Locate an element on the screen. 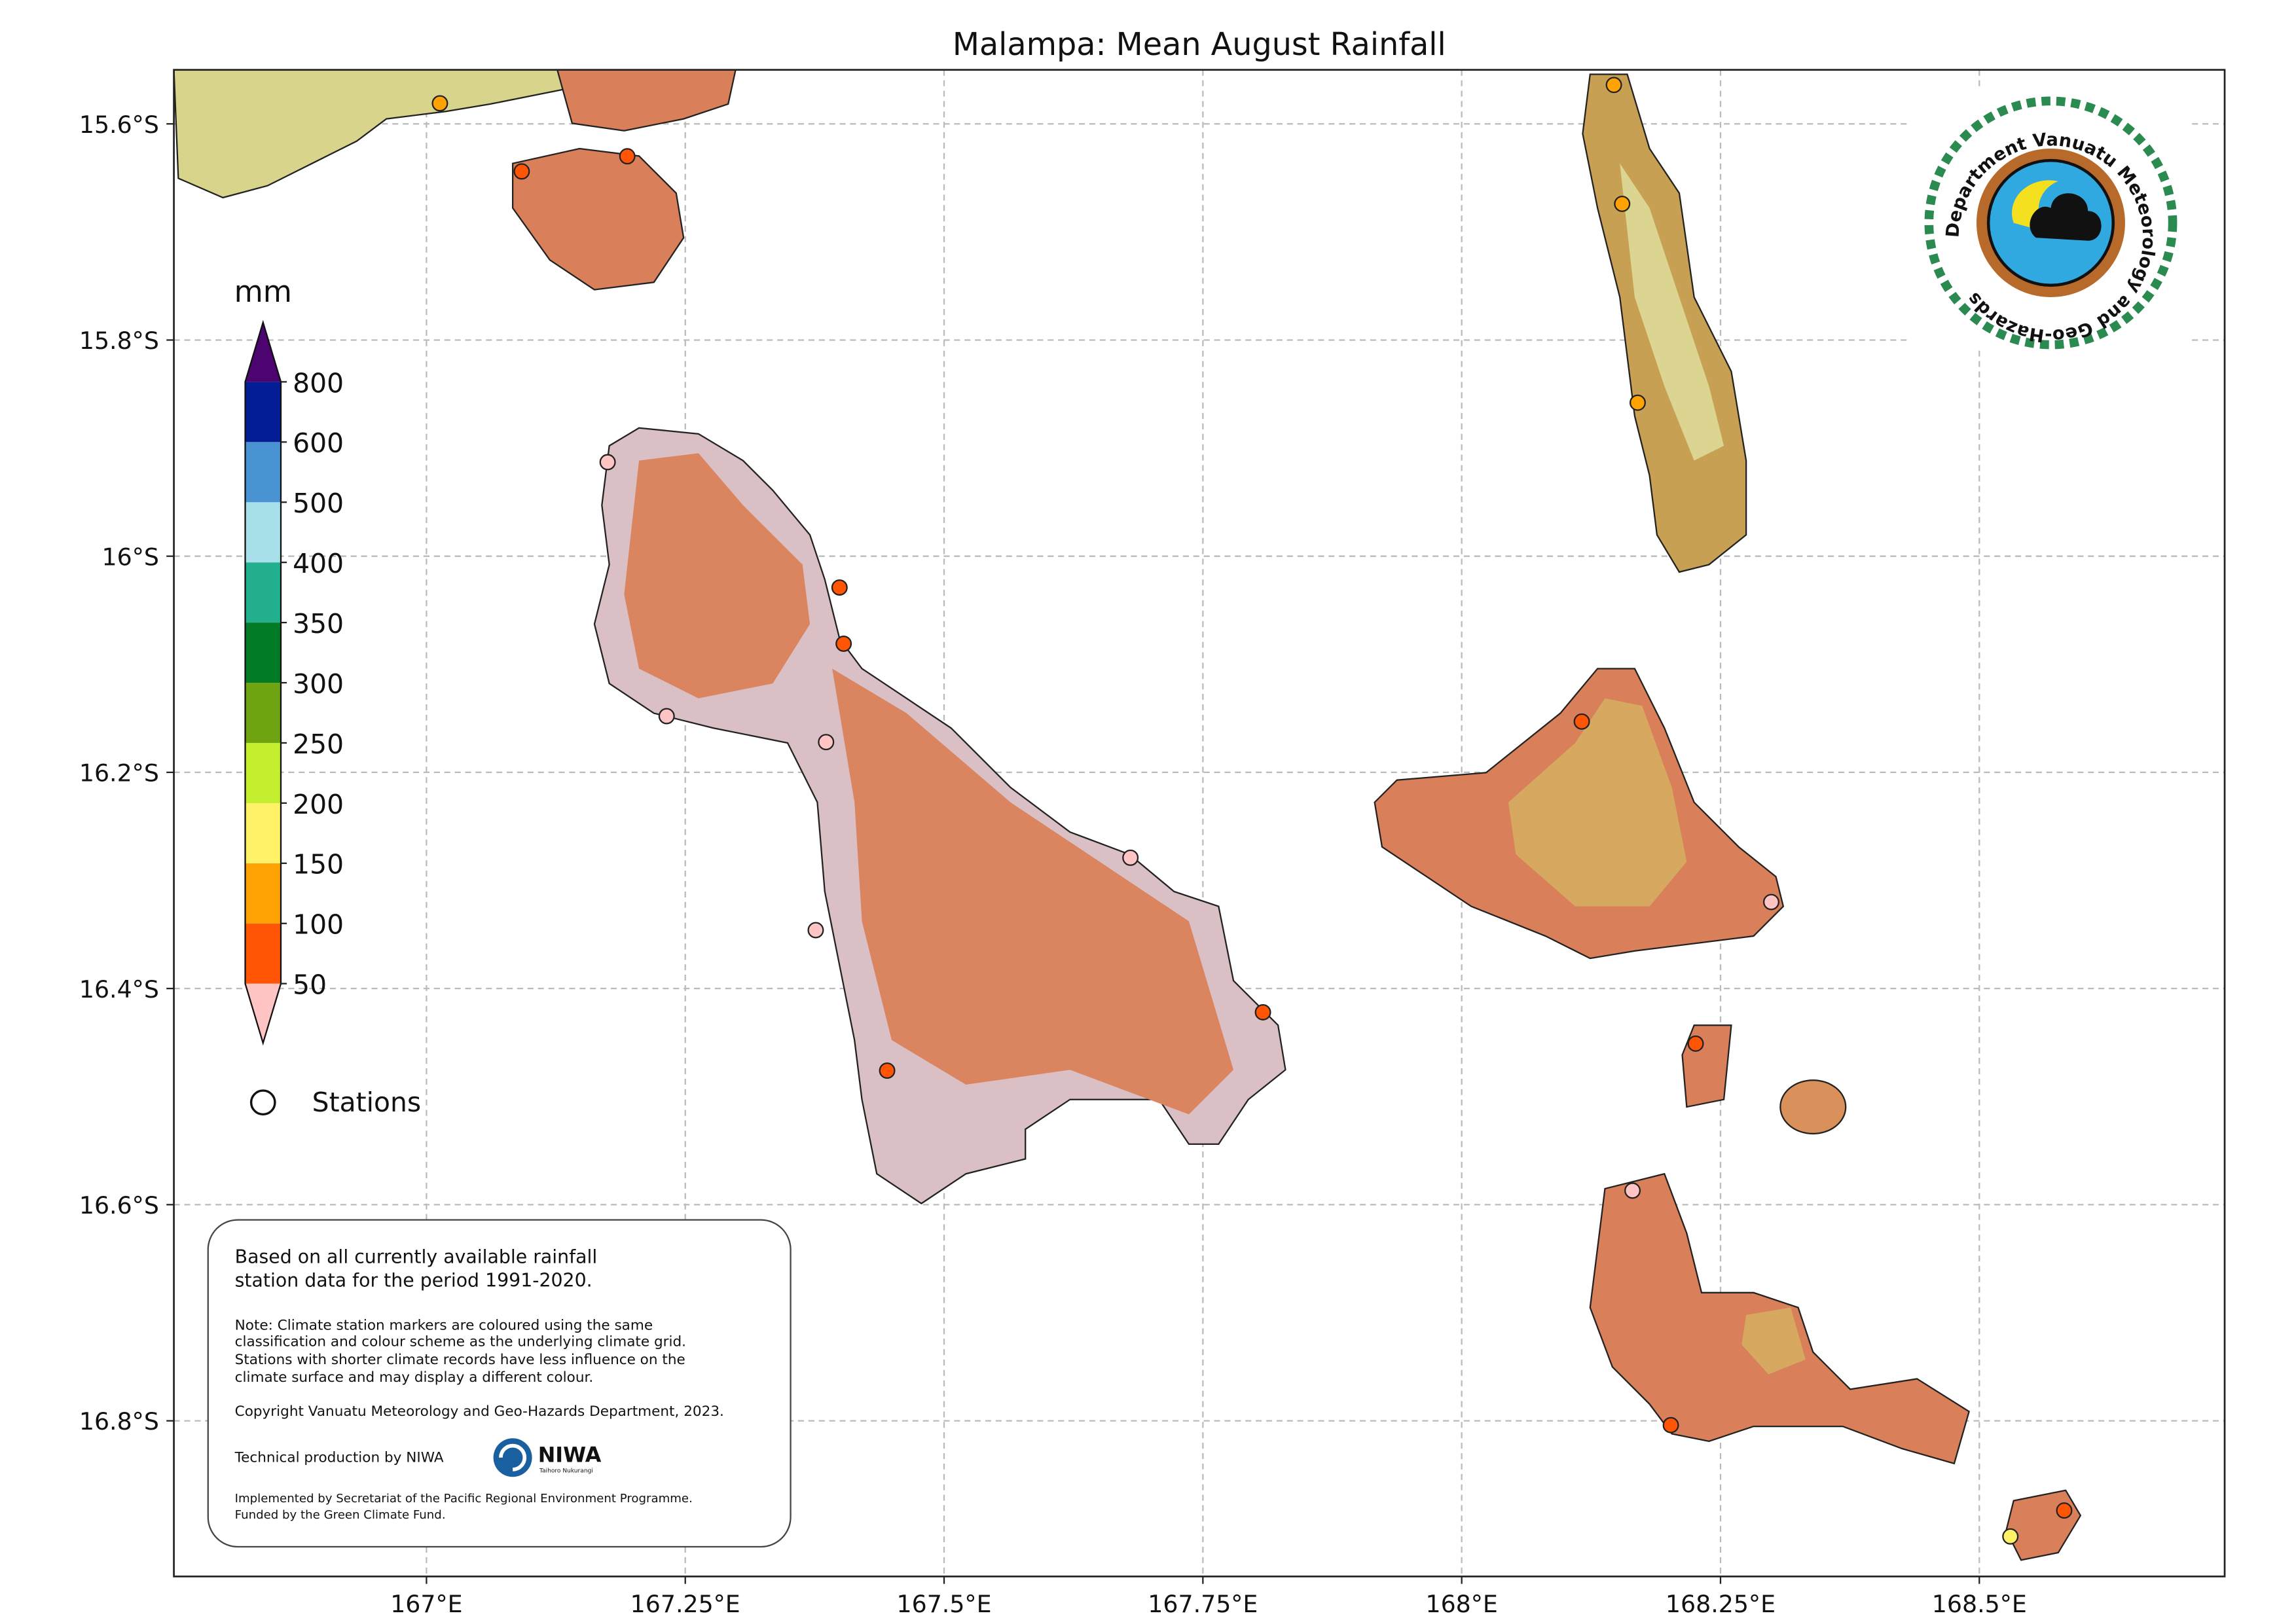 The image size is (2296, 1624). logo-cloud is located at coordinates (2066, 217).